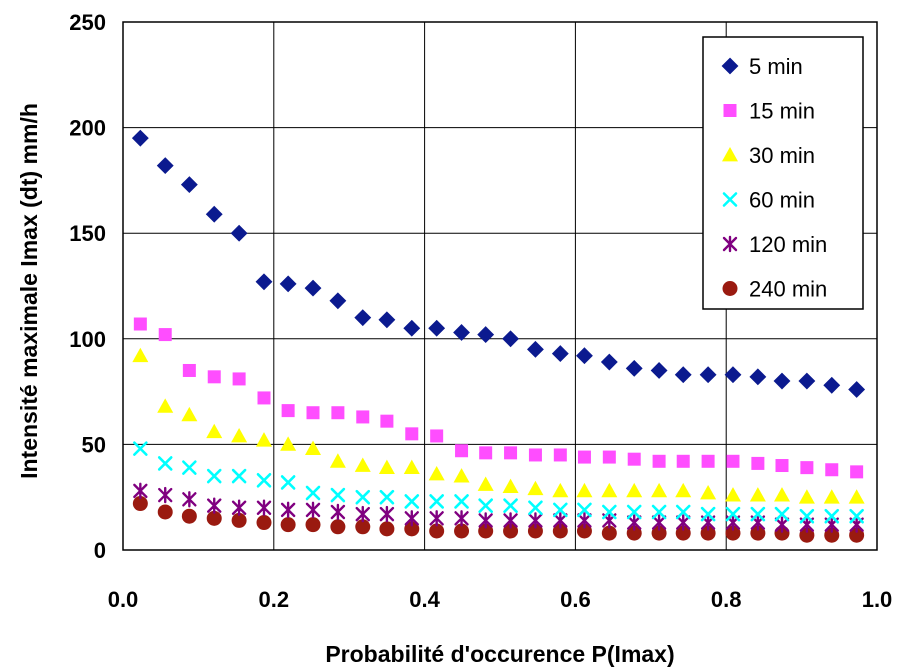  What do you see at coordinates (575, 599) in the screenshot?
I see `x-tick-label: 0.6` at bounding box center [575, 599].